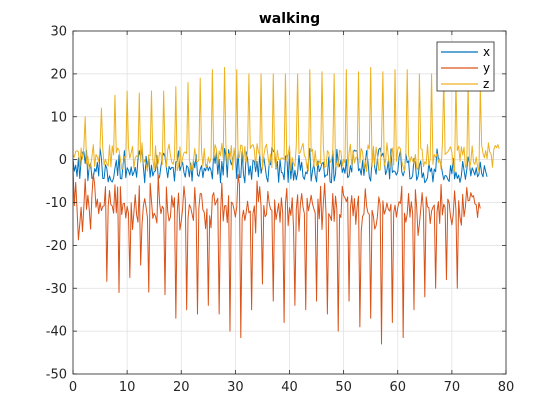 Image resolution: width=560 pixels, height=420 pixels. What do you see at coordinates (452, 387) in the screenshot?
I see `x-tick-label: 70` at bounding box center [452, 387].